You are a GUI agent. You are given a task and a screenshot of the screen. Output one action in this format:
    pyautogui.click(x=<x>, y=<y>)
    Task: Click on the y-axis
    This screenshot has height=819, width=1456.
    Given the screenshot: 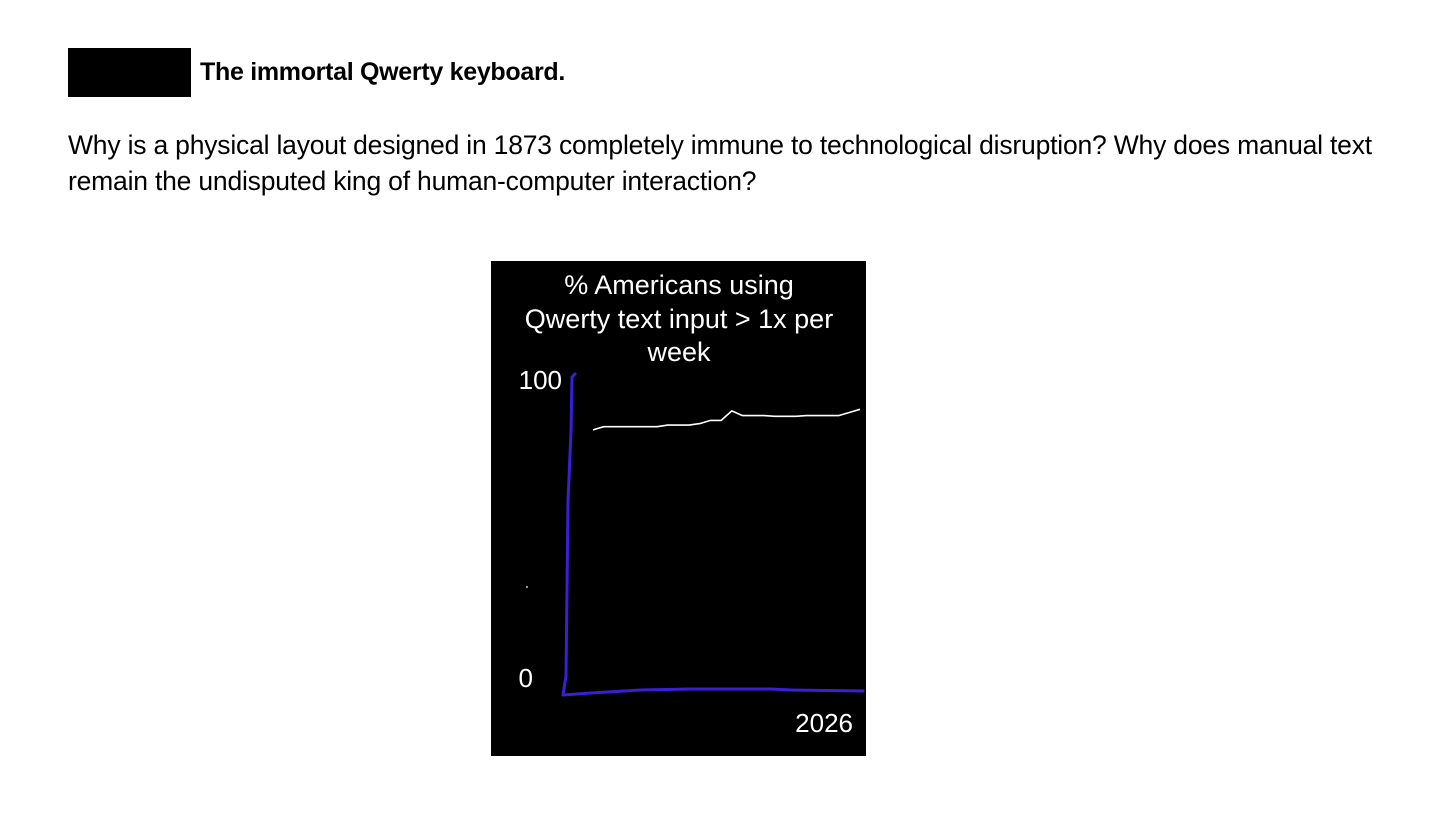 What is the action you would take?
    pyautogui.click(x=569, y=534)
    